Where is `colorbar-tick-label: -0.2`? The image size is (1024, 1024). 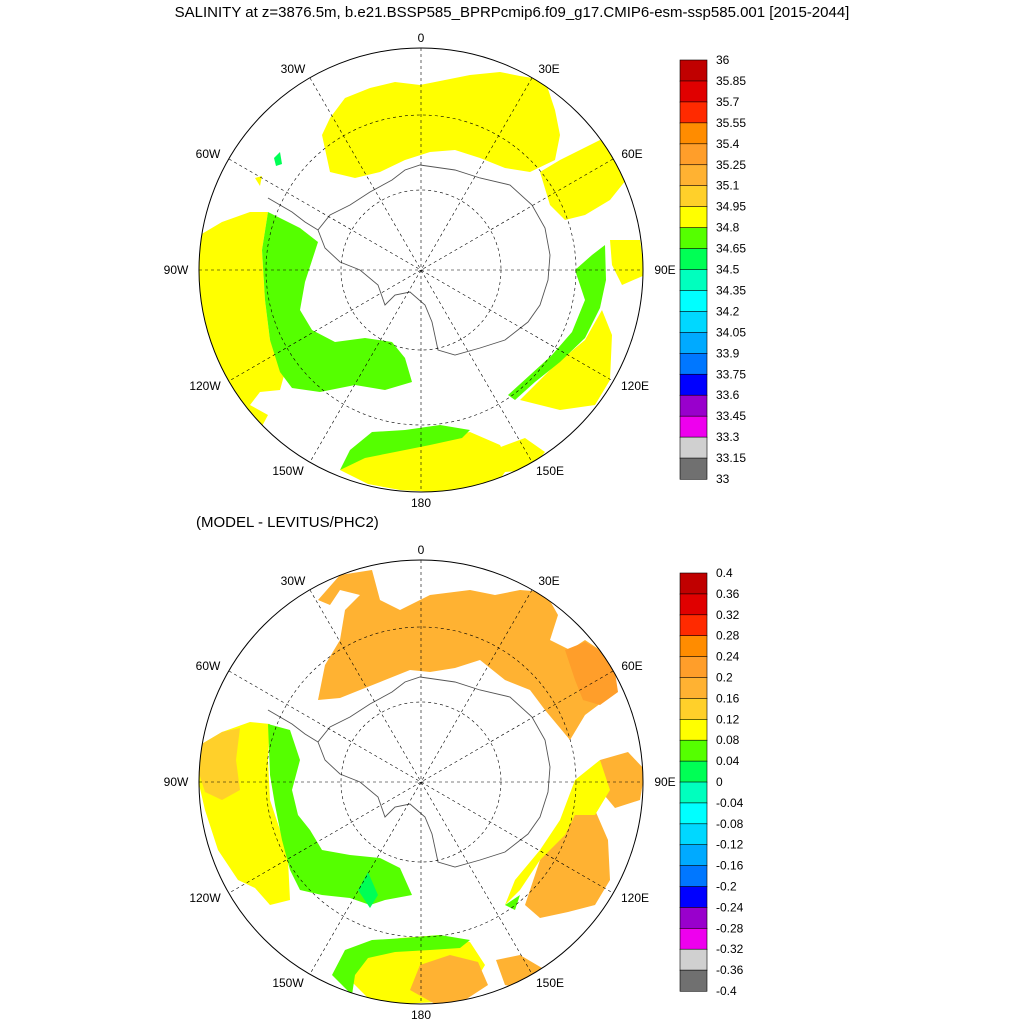
colorbar-tick-label: -0.2 is located at coordinates (726, 887).